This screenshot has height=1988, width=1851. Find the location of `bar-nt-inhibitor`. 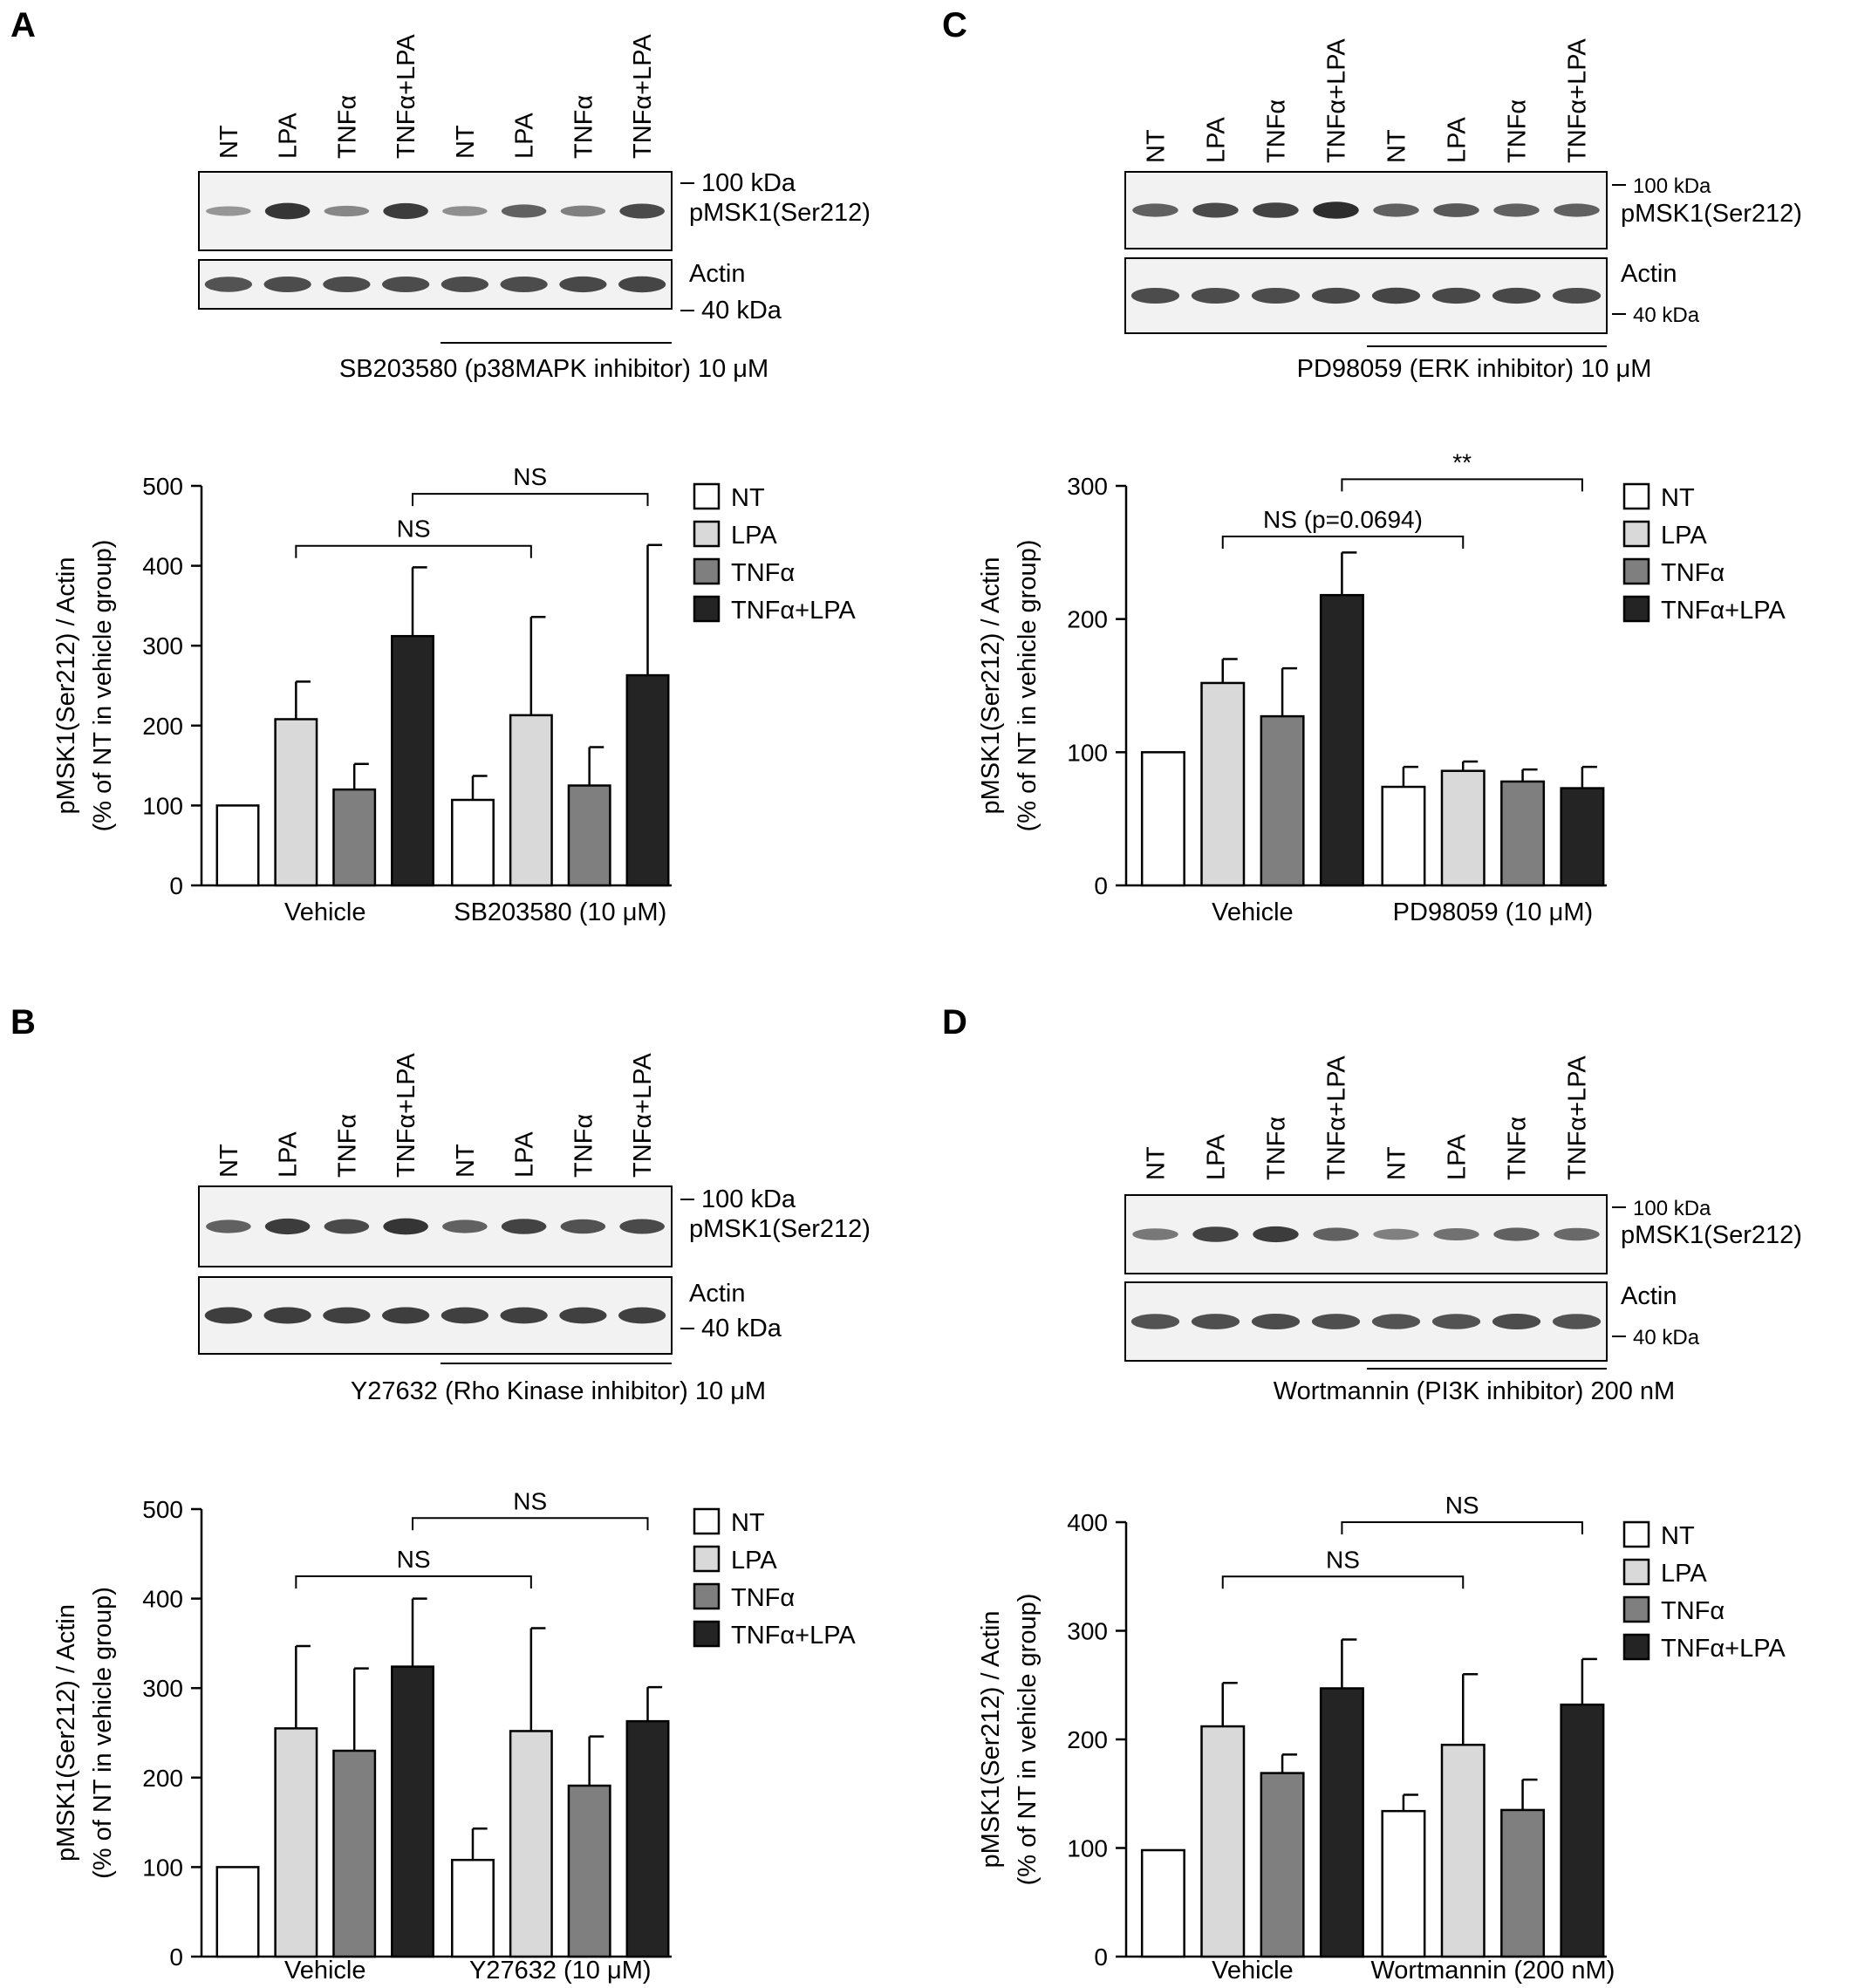

bar-nt-inhibitor is located at coordinates (473, 1908).